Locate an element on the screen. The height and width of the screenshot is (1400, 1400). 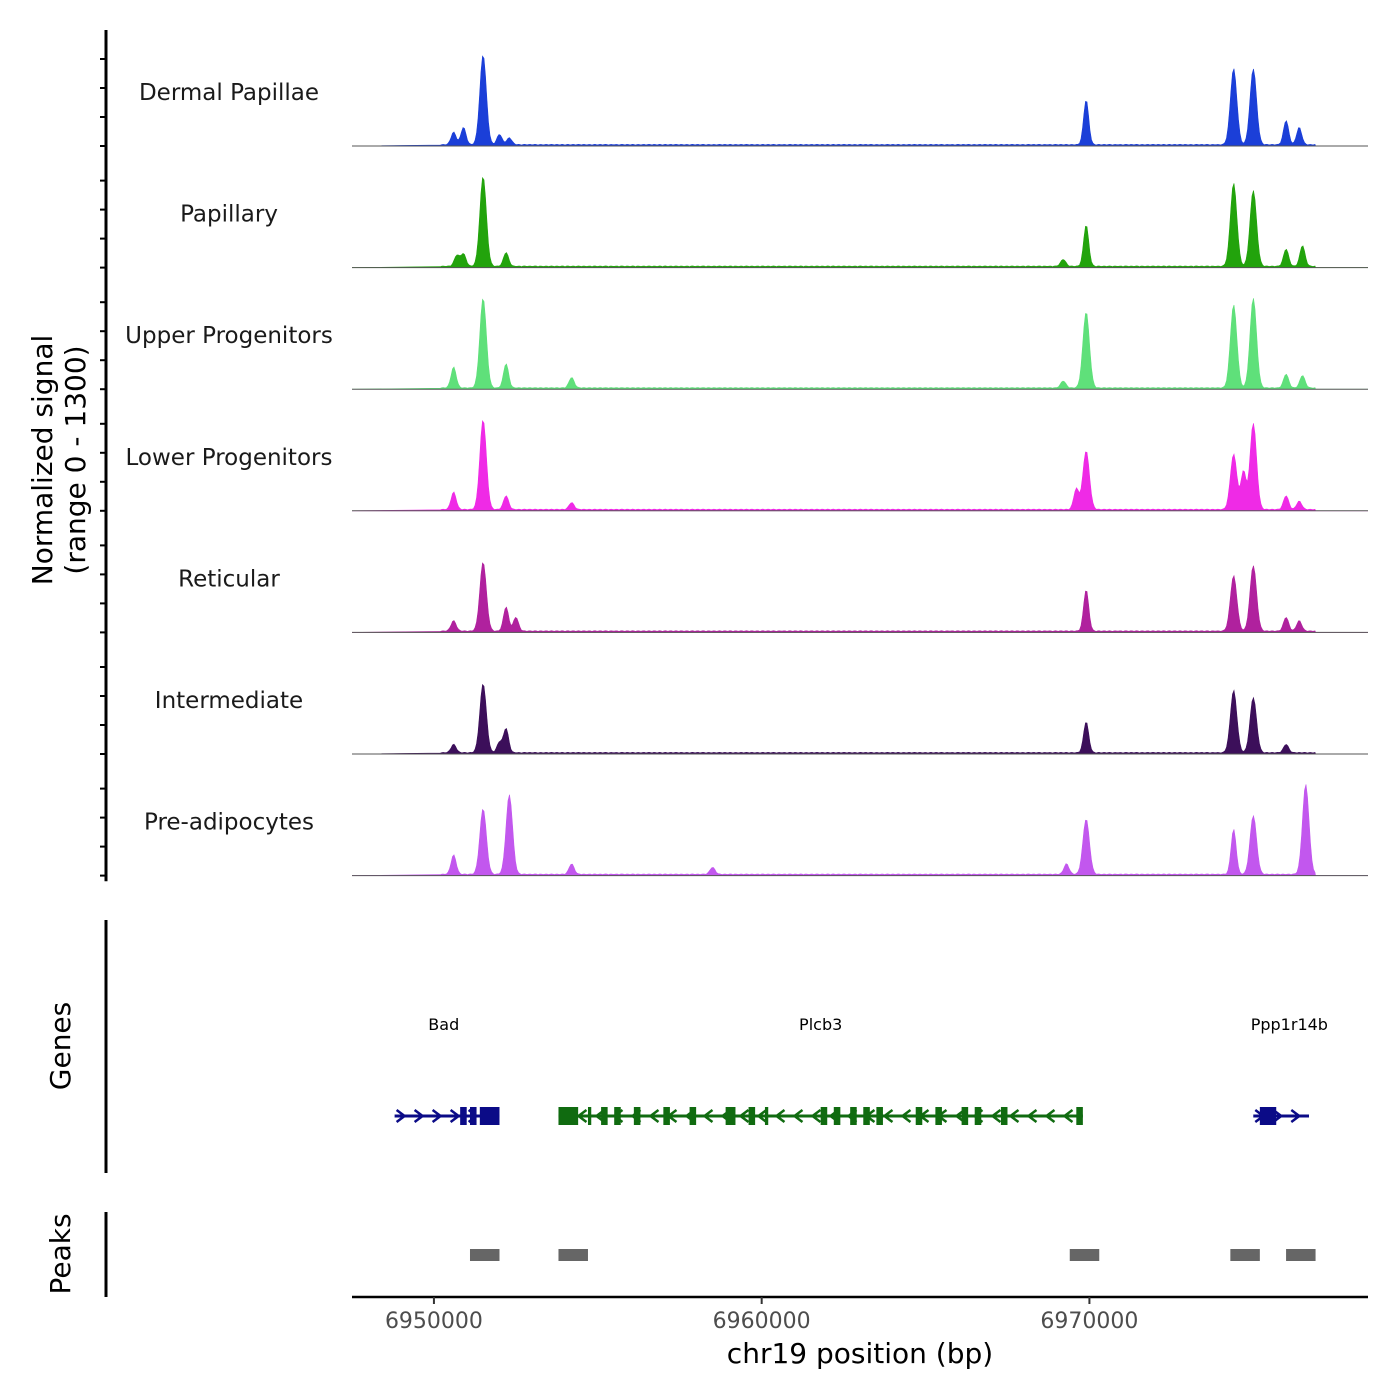
y-axis-title-line1: Normalized signal is located at coordinates (42, 460).